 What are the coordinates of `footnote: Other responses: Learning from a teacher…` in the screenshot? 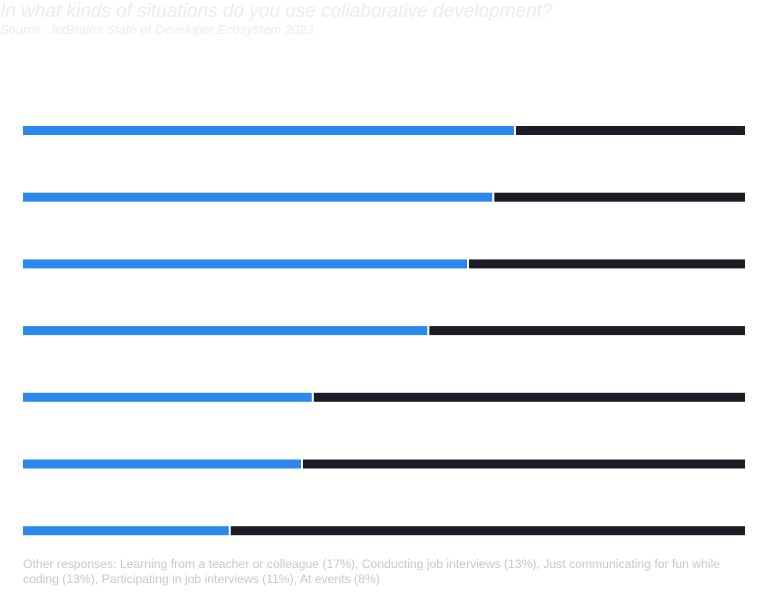 It's located at (372, 571).